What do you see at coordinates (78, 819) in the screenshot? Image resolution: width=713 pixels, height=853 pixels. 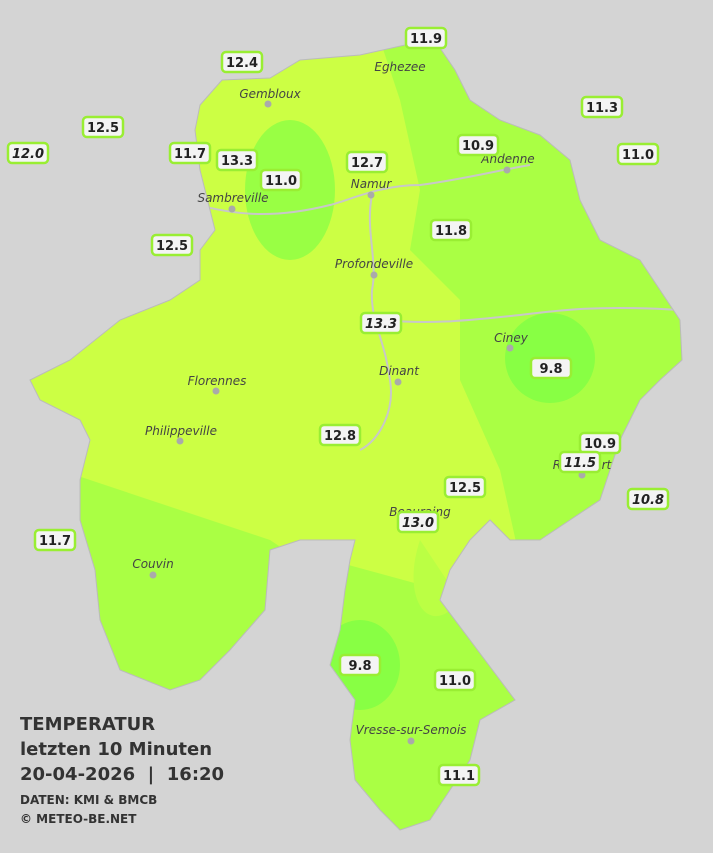 I see `copyright: © METEO-BE.NET` at bounding box center [78, 819].